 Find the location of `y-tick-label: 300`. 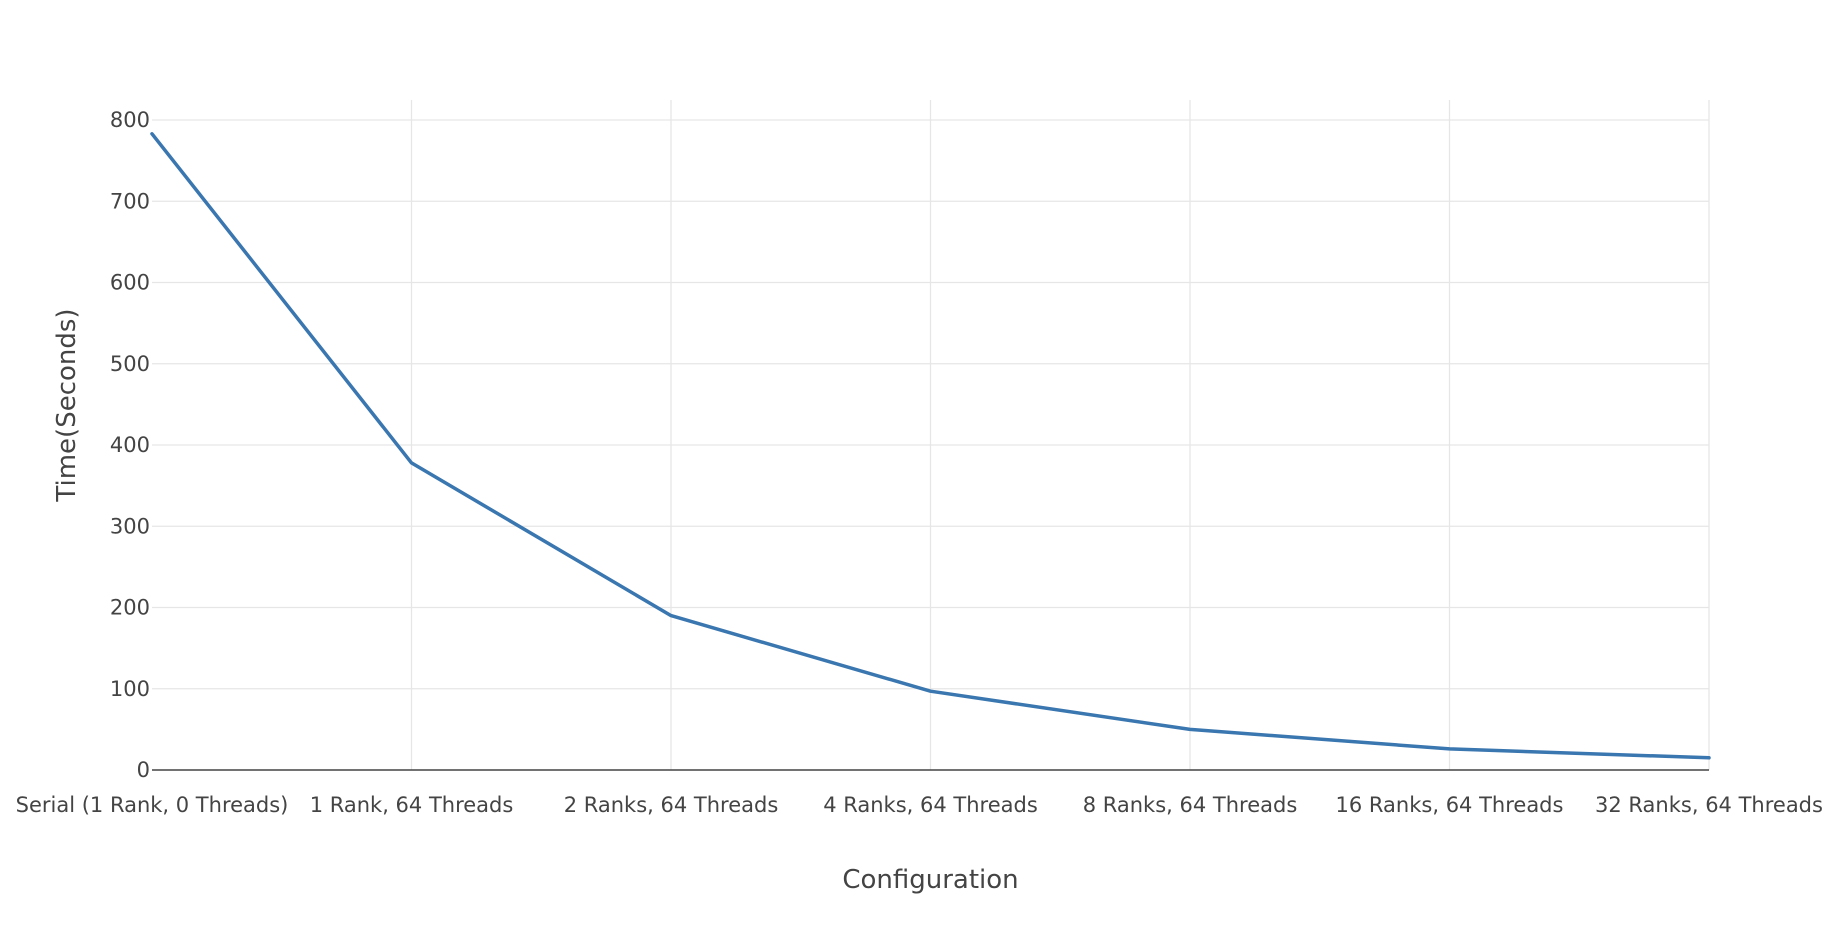

y-tick-label: 300 is located at coordinates (130, 526).